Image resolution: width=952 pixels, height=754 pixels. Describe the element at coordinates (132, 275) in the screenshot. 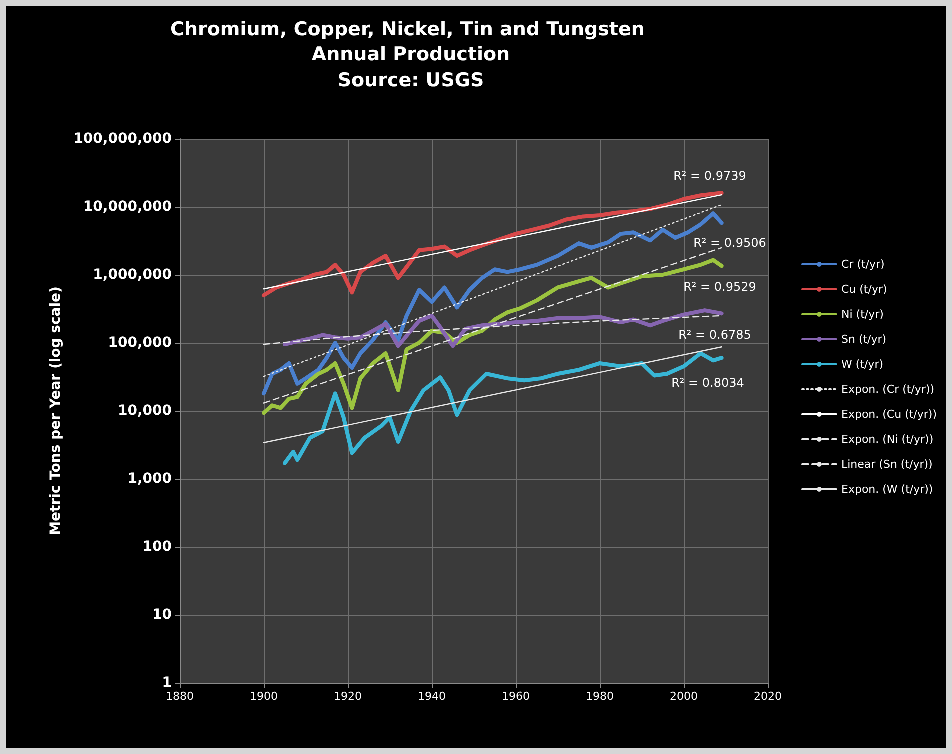

I see `y-tick-label: 1,000,000` at that location.